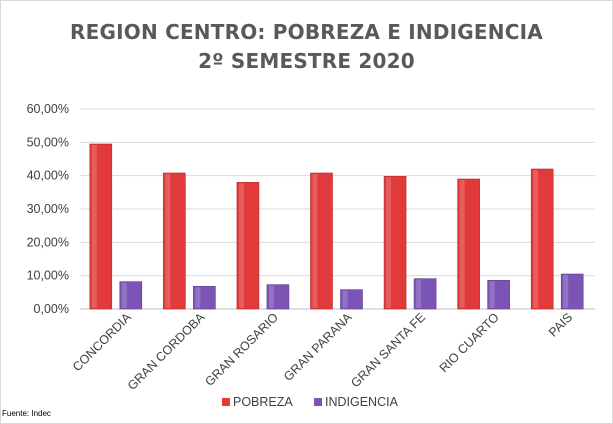 The height and width of the screenshot is (424, 613). I want to click on legend-label-pobreza: POBREZA, so click(263, 402).